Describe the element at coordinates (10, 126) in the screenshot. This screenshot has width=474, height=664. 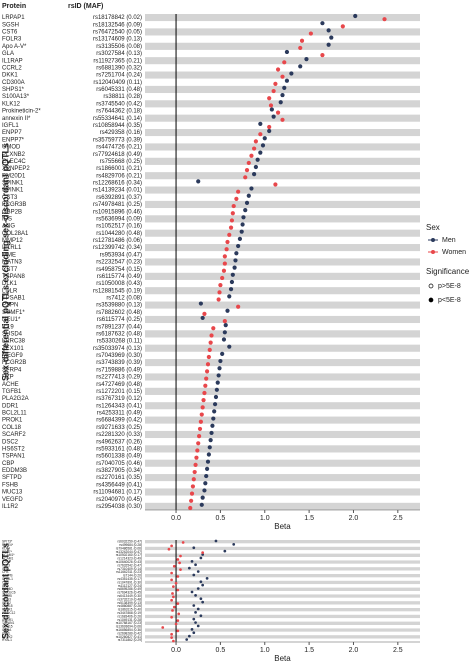
I see `protein-label: IGFL1` at that location.